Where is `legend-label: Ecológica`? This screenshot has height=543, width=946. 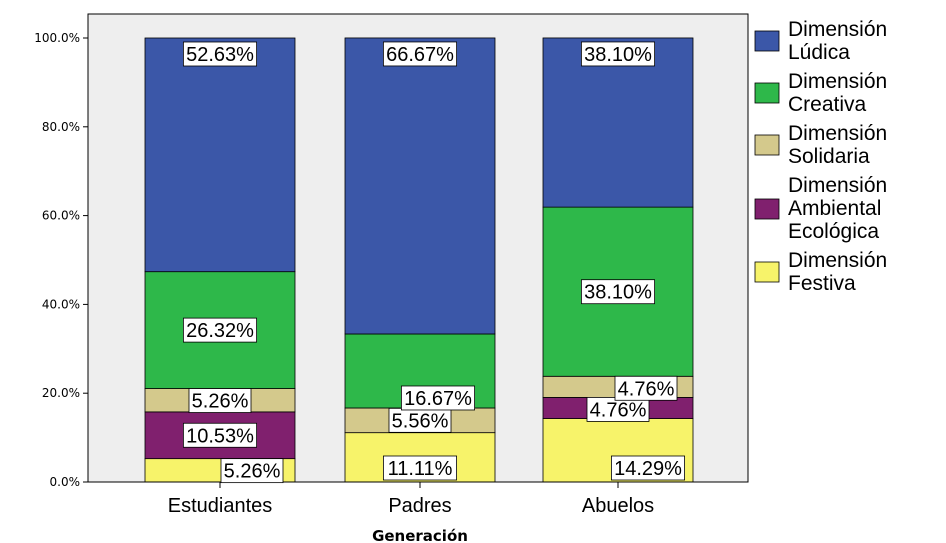 legend-label: Ecológica is located at coordinates (833, 231).